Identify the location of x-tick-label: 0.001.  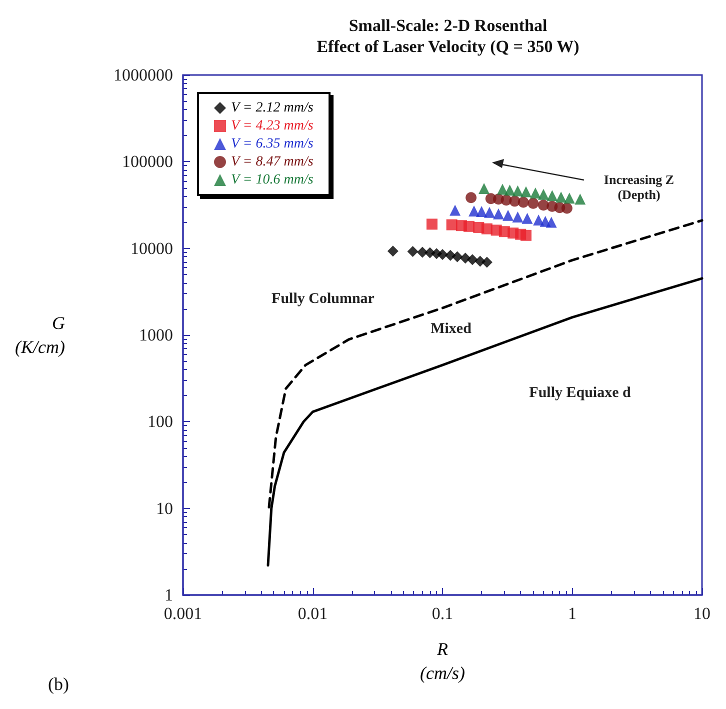
(183, 613).